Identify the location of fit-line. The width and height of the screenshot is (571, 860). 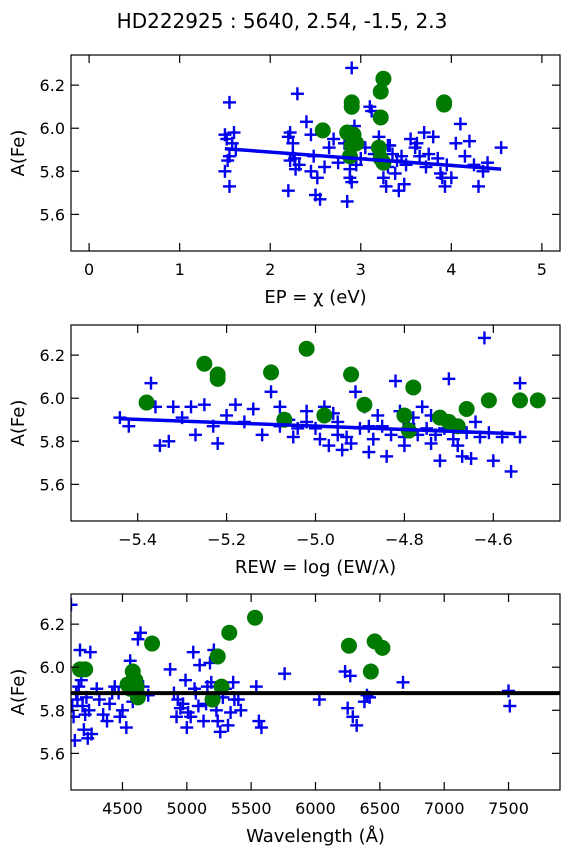
(363, 158).